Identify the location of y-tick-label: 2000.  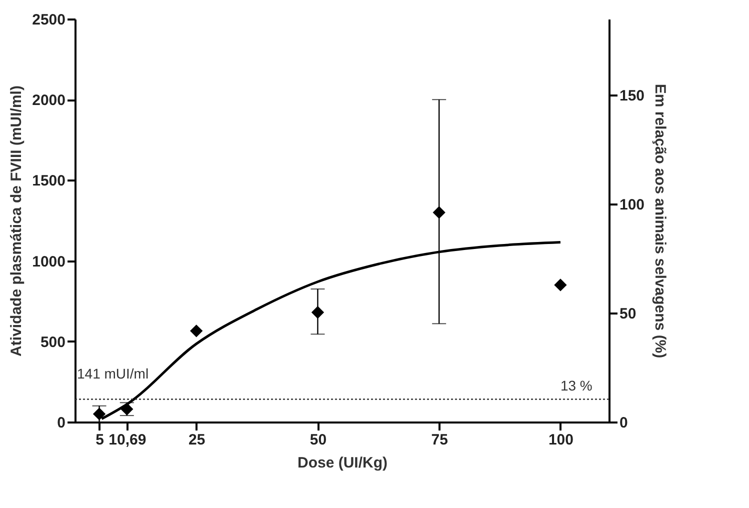
(49, 101).